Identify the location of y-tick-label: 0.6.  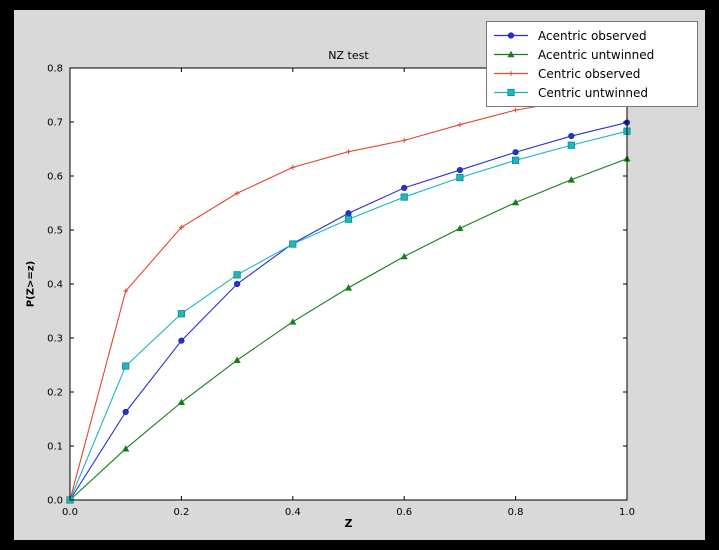
(55, 177).